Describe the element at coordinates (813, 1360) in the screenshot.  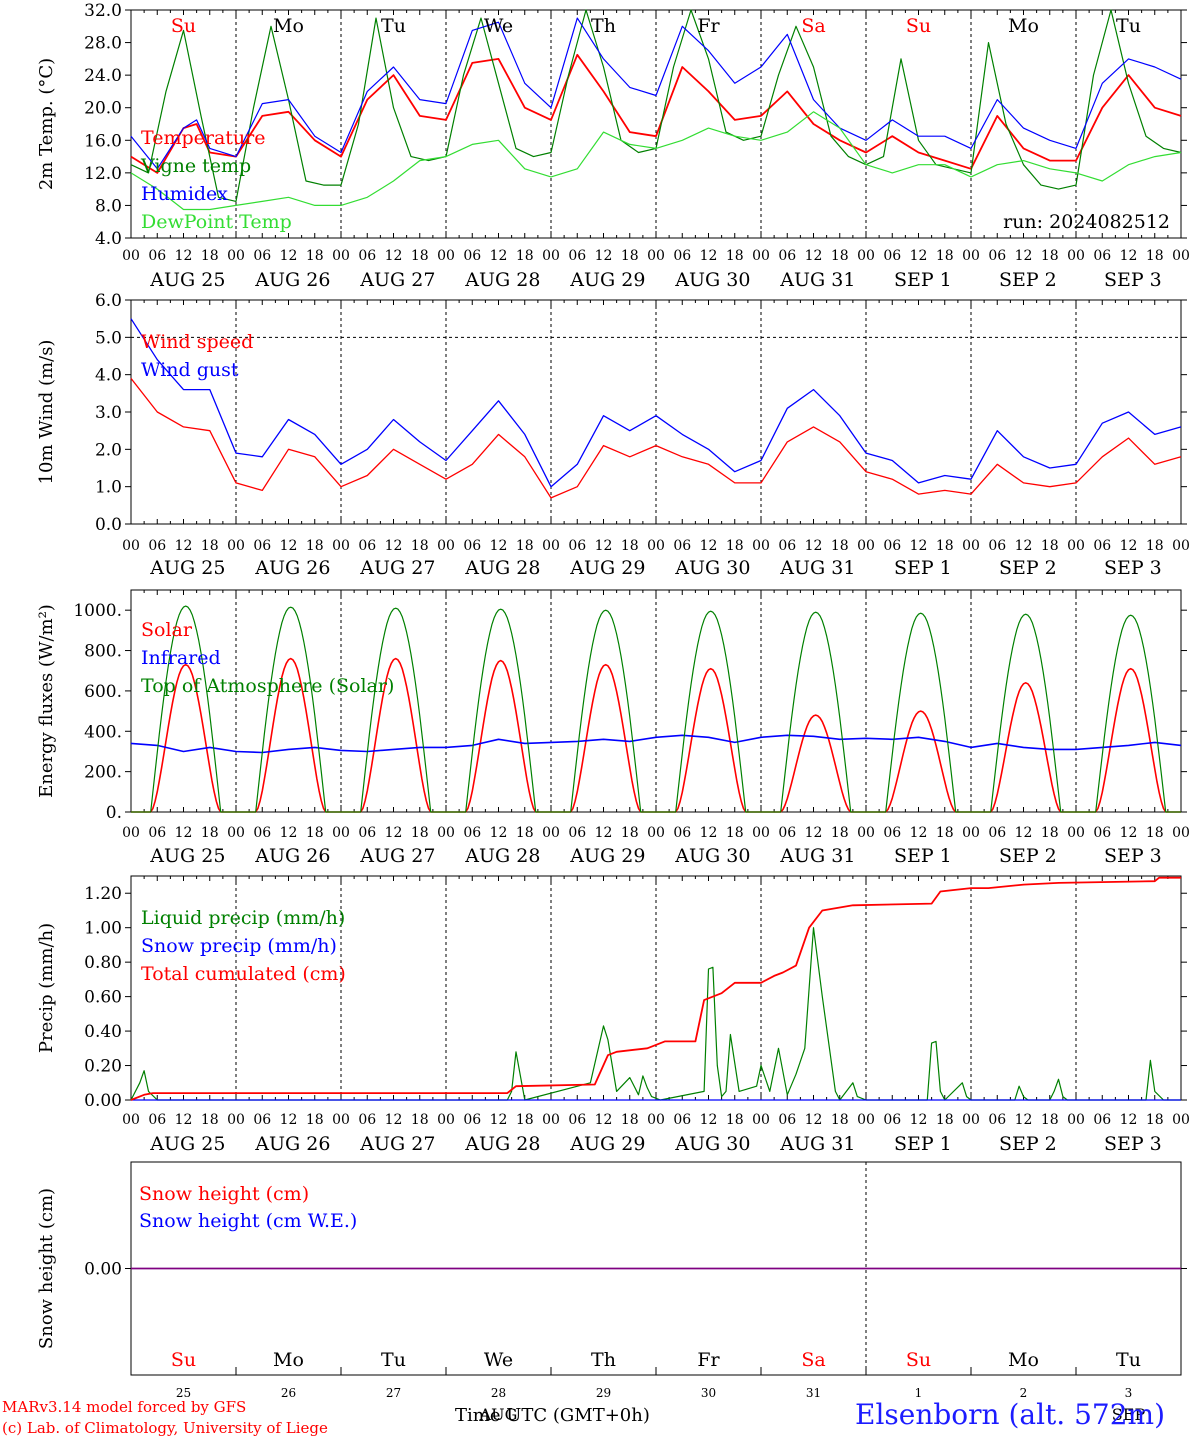
I see `day-name-label: Sa` at that location.